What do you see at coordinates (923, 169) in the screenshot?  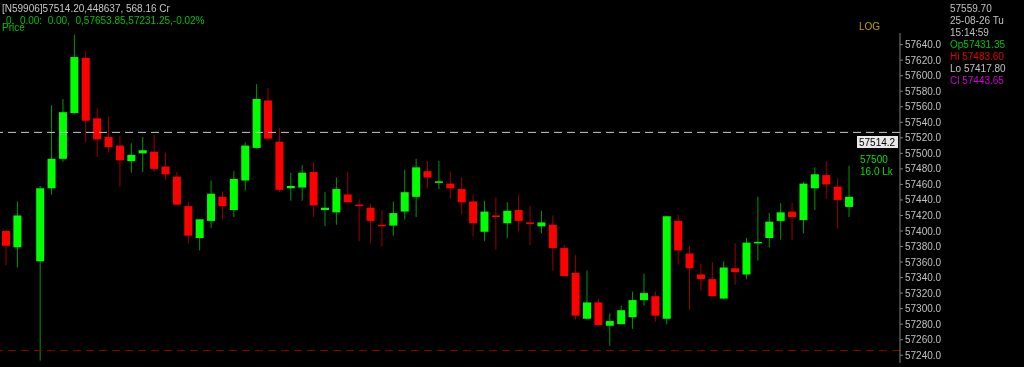 I see `y-tick-label: 57480.0` at bounding box center [923, 169].